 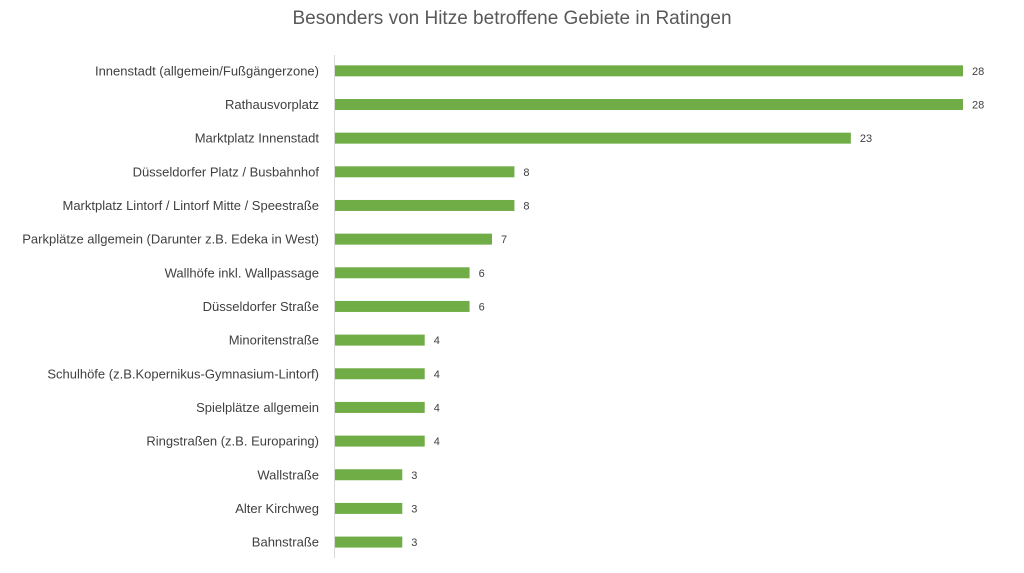 What do you see at coordinates (504, 240) in the screenshot?
I see `data-label: 7` at bounding box center [504, 240].